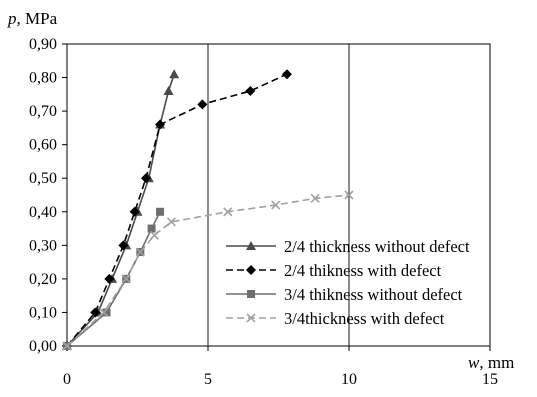  I want to click on x-axis-label: w, mm, so click(491, 362).